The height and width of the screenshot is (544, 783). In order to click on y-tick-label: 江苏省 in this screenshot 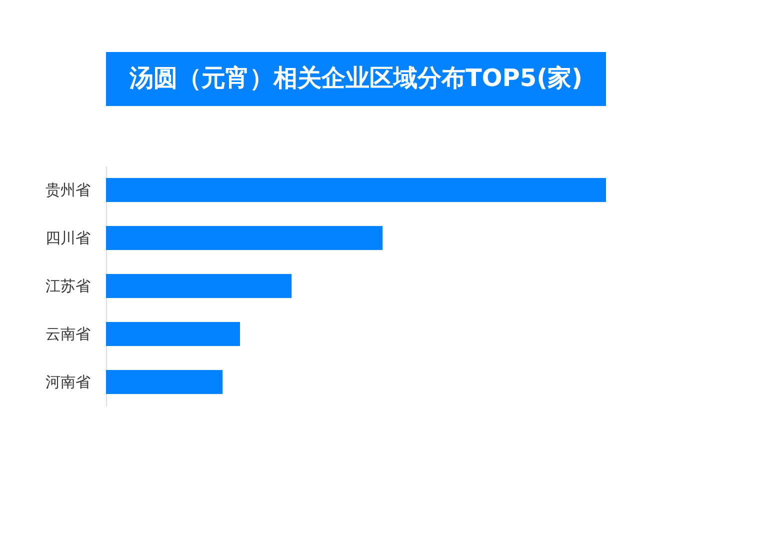, I will do `click(68, 286)`.